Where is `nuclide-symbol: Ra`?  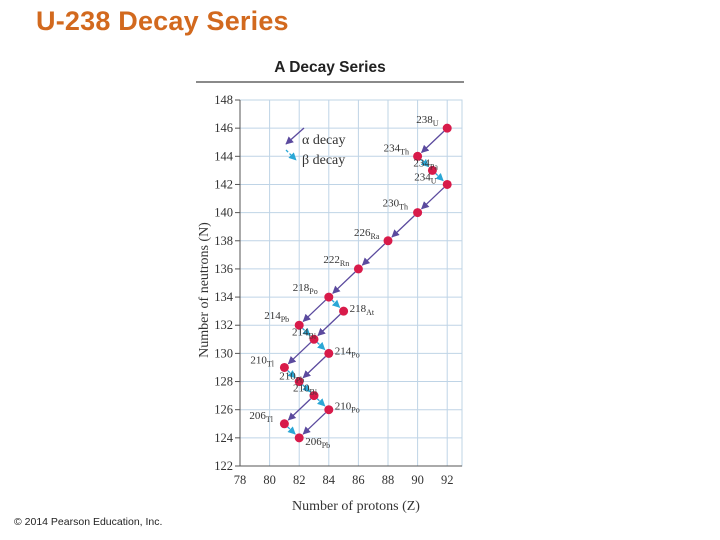 nuclide-symbol: Ra is located at coordinates (375, 236).